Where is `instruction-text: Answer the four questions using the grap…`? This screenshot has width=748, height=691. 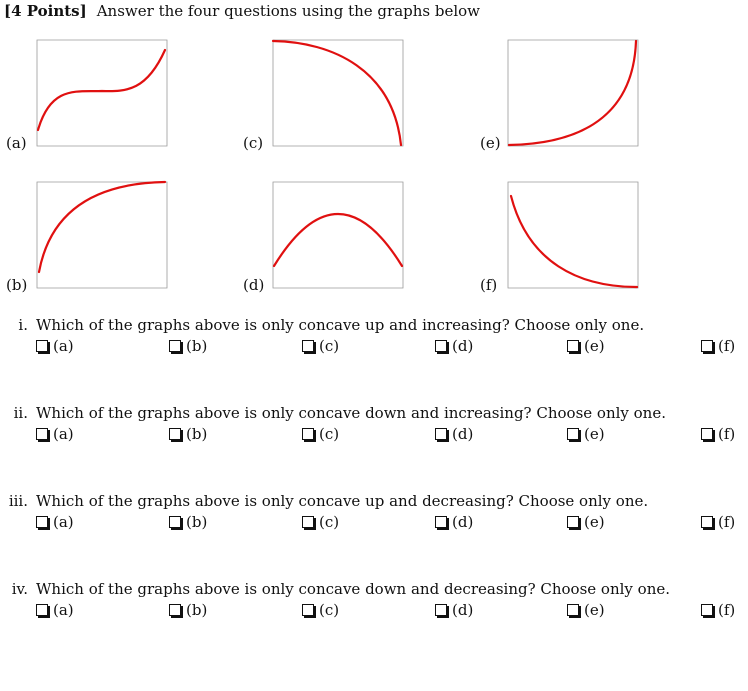 instruction-text: Answer the four questions using the grap… is located at coordinates (288, 11).